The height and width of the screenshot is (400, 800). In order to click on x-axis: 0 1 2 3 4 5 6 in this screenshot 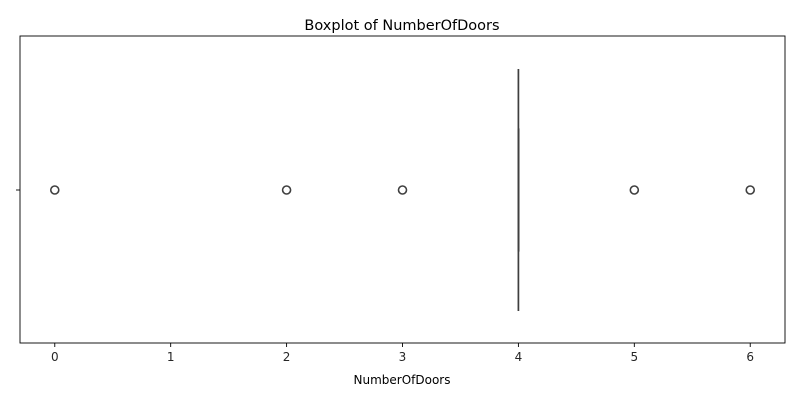, I will do `click(402, 353)`.